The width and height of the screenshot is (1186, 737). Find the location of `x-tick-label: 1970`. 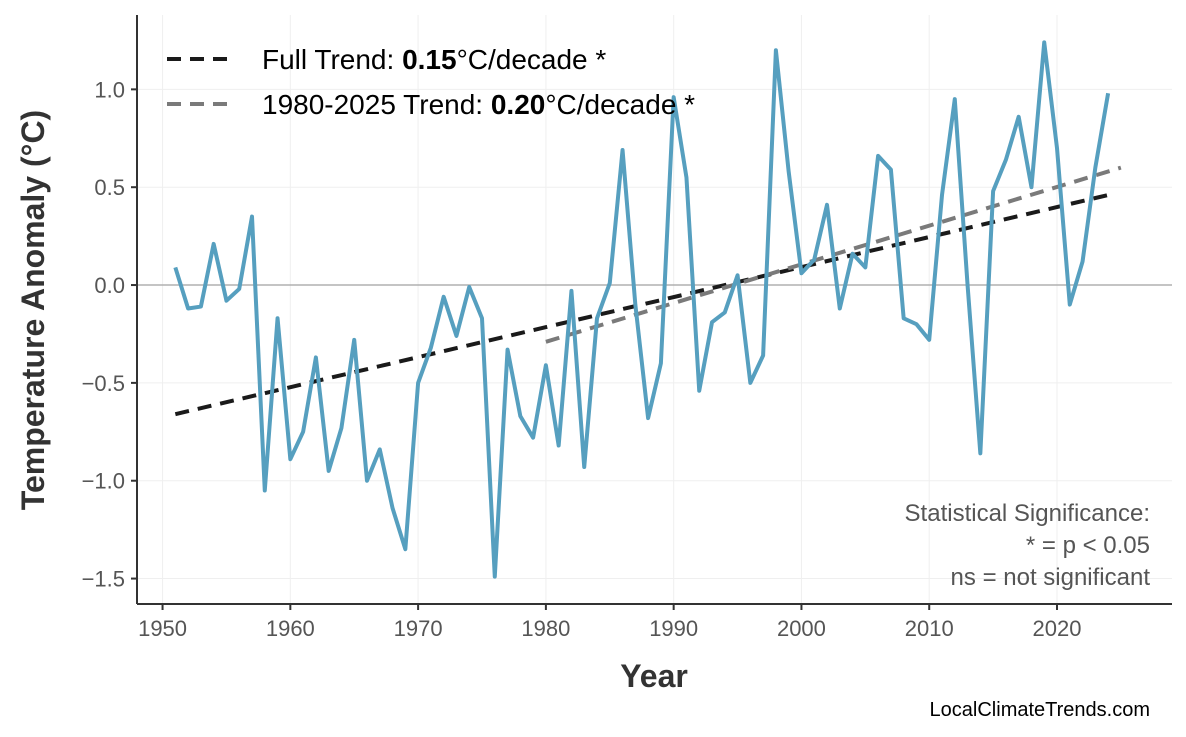

x-tick-label: 1970 is located at coordinates (418, 628).